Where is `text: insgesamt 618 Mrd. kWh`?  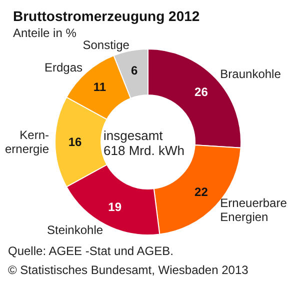 text: insgesamt 618 Mrd. kWh is located at coordinates (144, 143).